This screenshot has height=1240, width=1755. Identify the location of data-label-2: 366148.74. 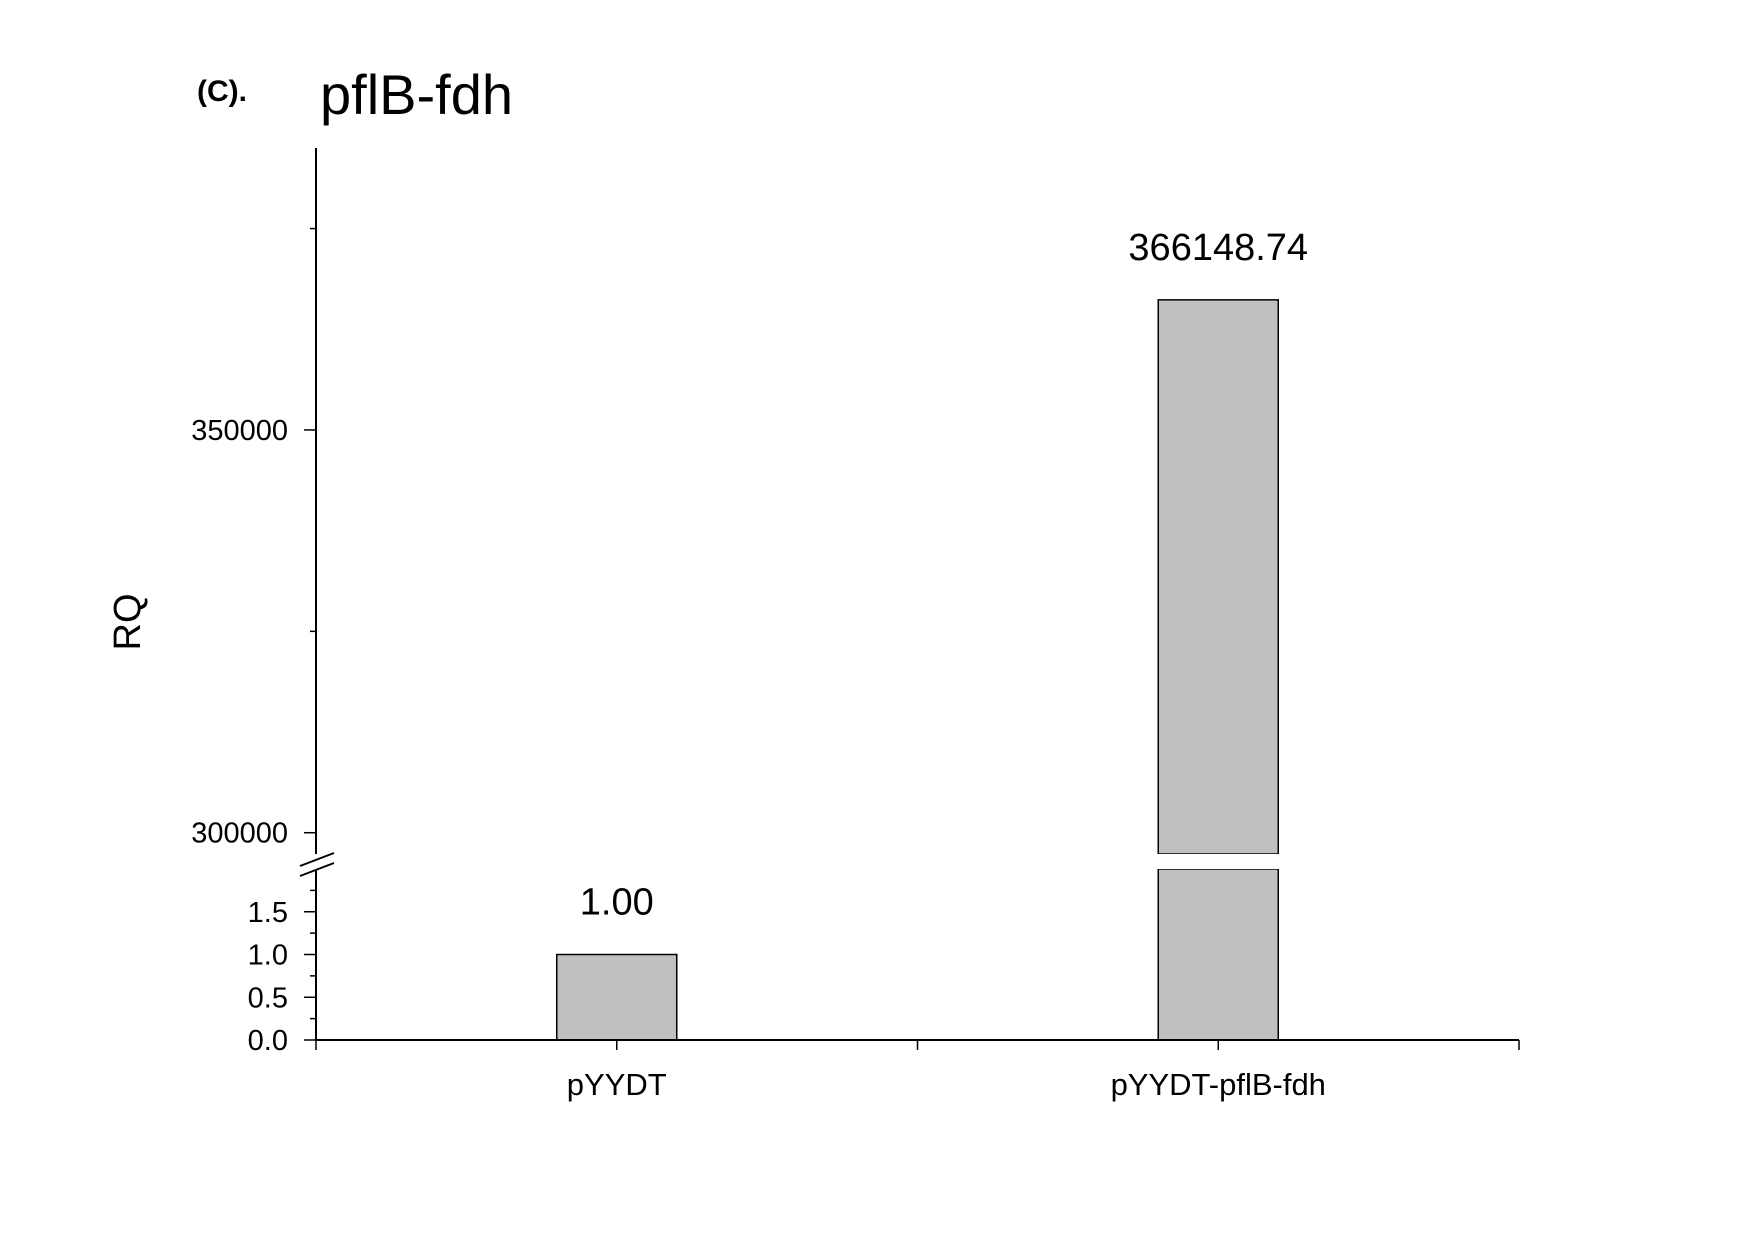
(1218, 248).